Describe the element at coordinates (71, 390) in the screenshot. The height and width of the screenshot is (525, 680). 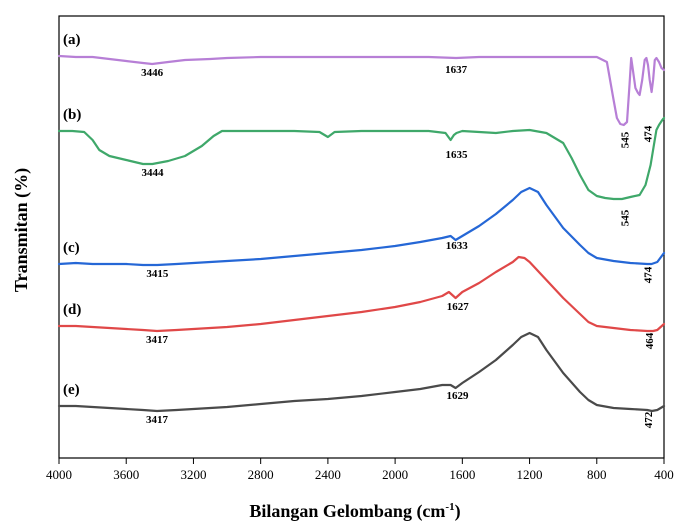
I see `series-label: (e)` at that location.